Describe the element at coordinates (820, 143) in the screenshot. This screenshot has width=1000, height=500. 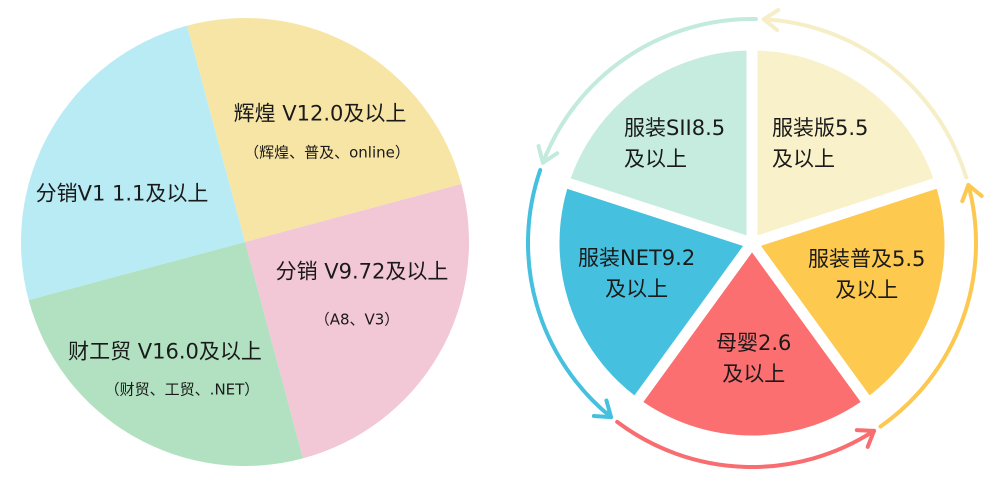
I see `right-slice-label-fuzhuangban: 服装版5.5 及以上` at that location.